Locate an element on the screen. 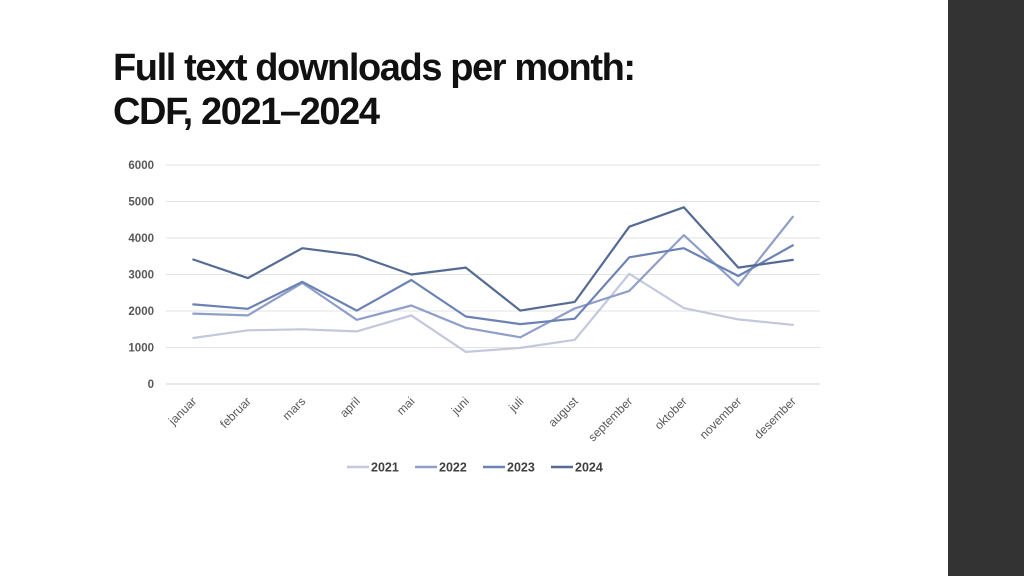  x-tick-label: mai is located at coordinates (406, 406).